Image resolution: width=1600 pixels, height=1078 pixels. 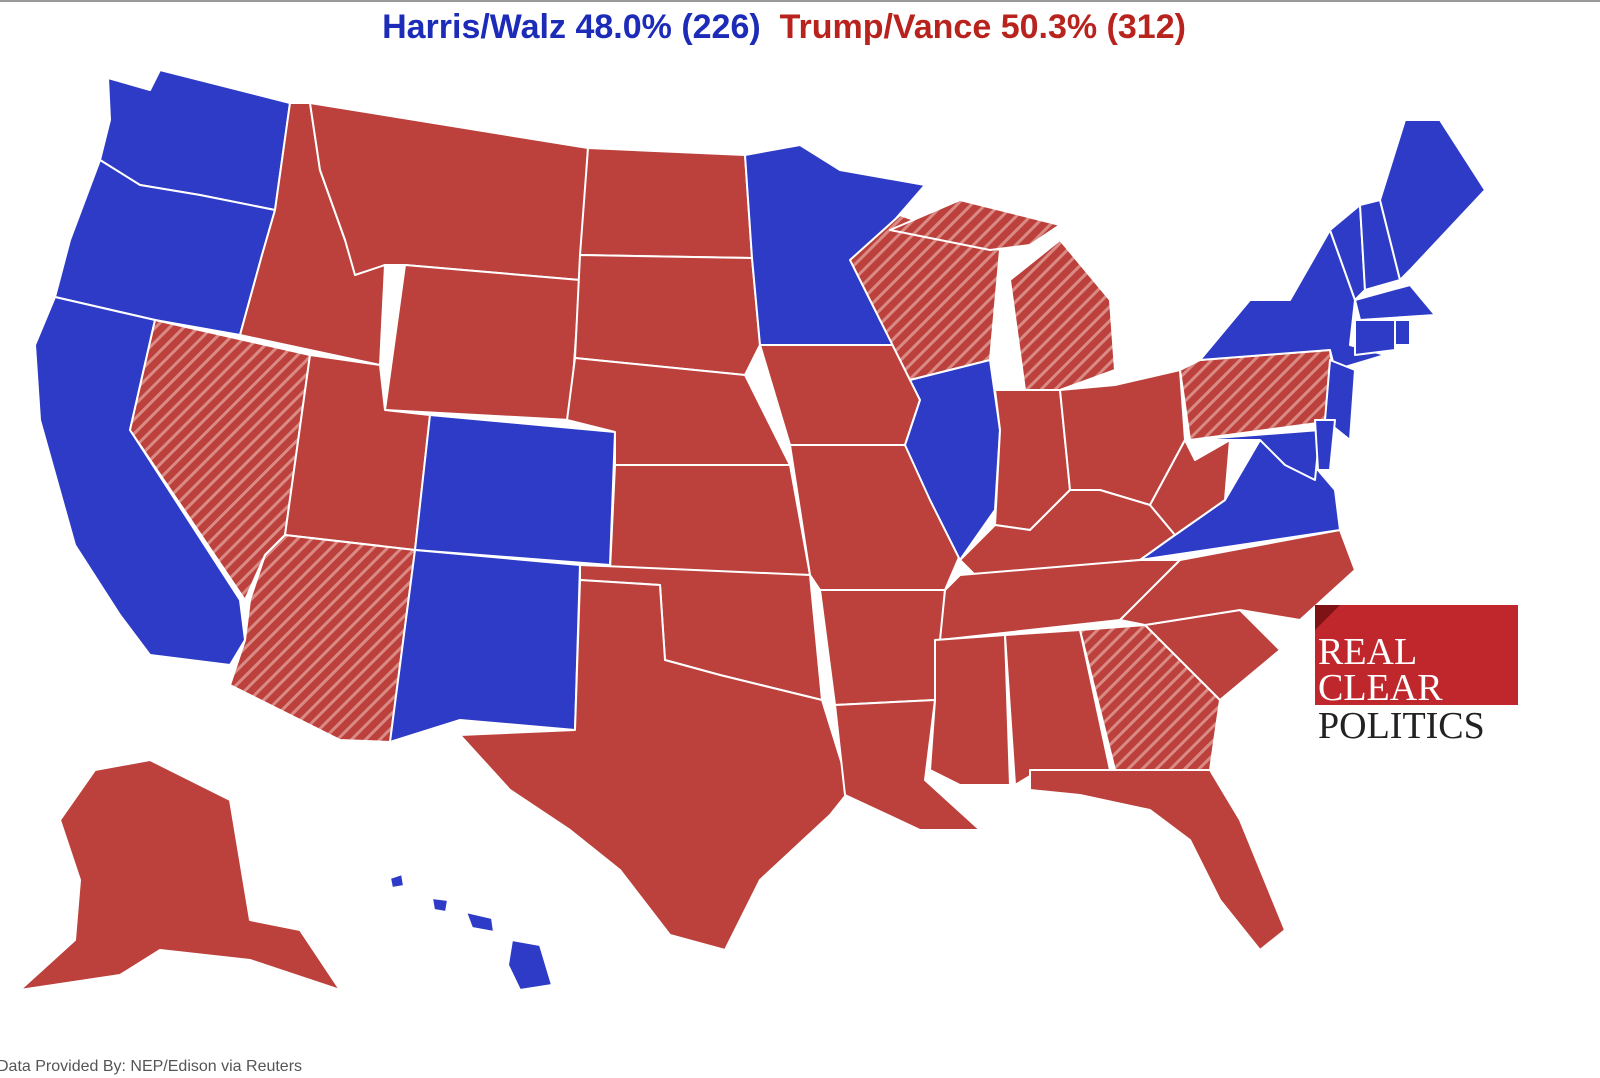 I want to click on state-ak, so click(x=180, y=875).